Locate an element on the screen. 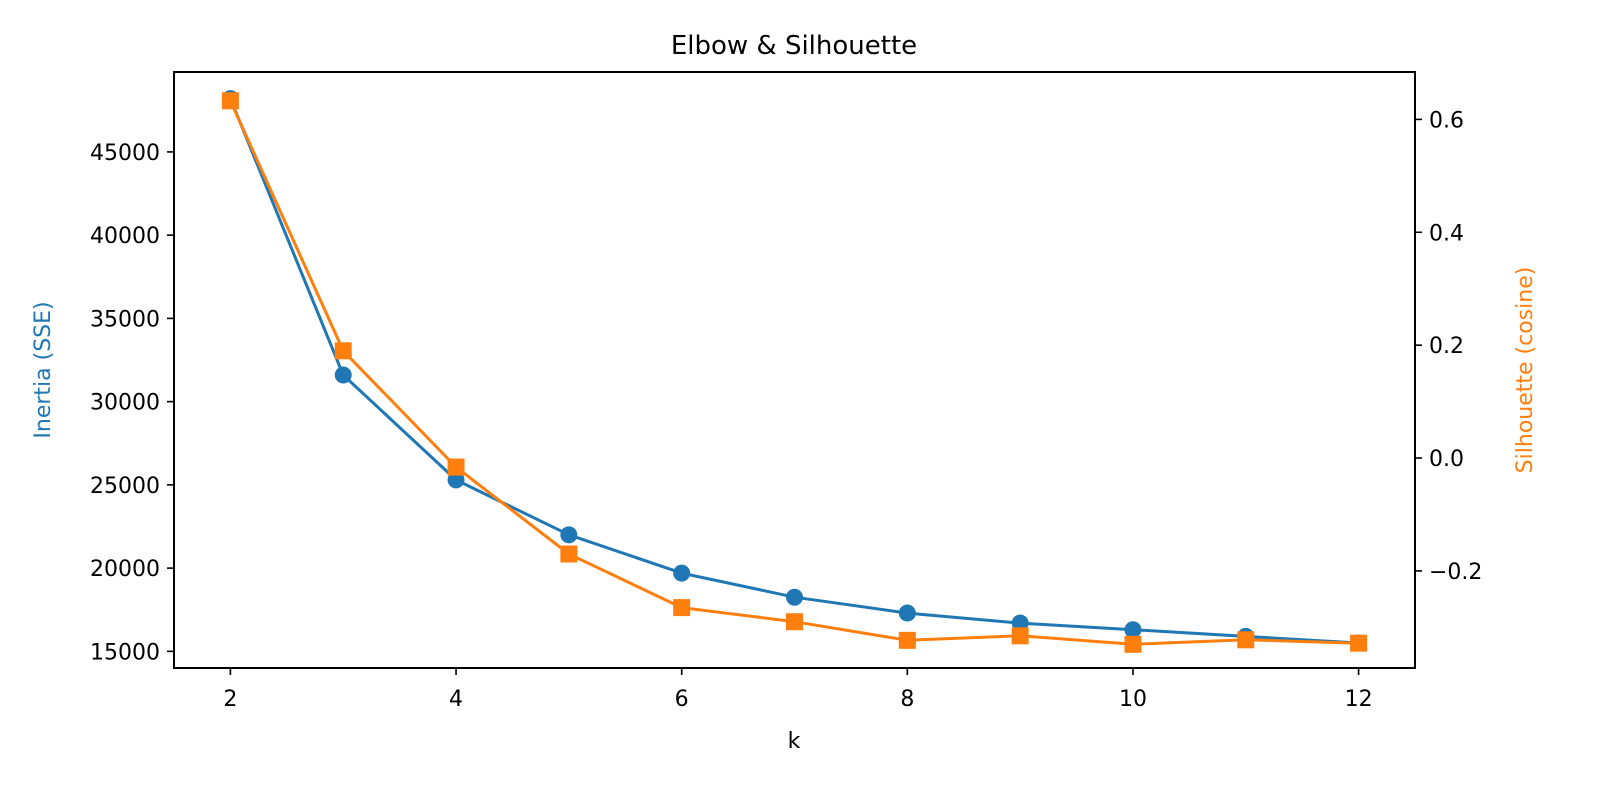 This screenshot has width=1600, height=800. right-tick-label: 0.0 is located at coordinates (1446, 459).